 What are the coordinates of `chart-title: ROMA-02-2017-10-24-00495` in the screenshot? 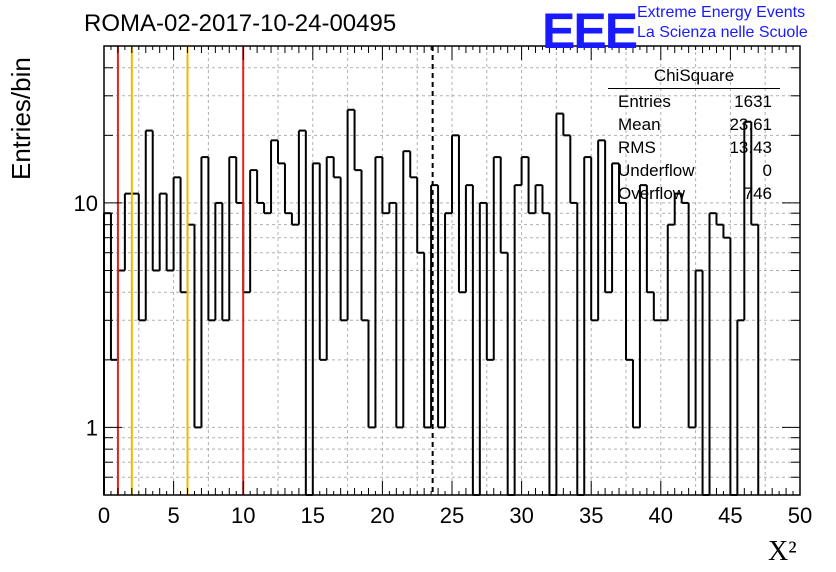 It's located at (240, 23).